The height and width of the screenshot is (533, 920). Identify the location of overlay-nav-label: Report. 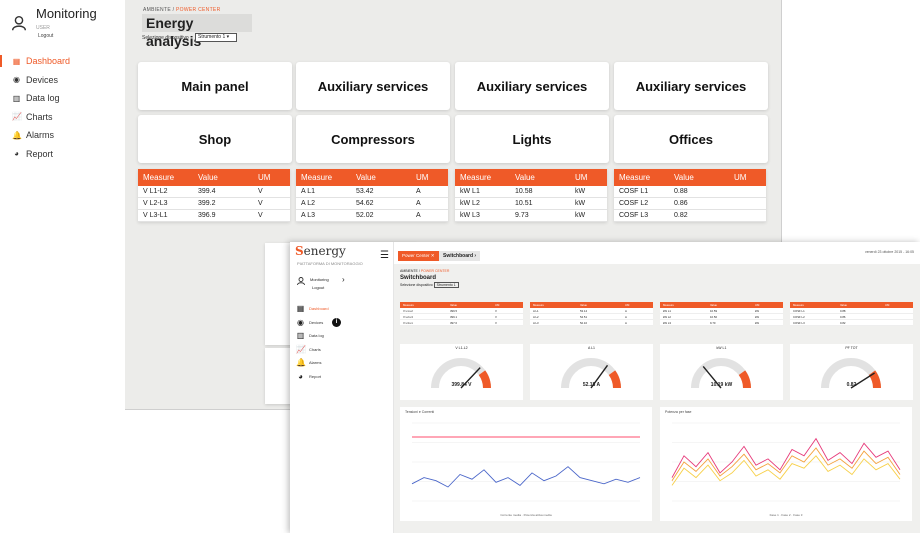
(315, 376).